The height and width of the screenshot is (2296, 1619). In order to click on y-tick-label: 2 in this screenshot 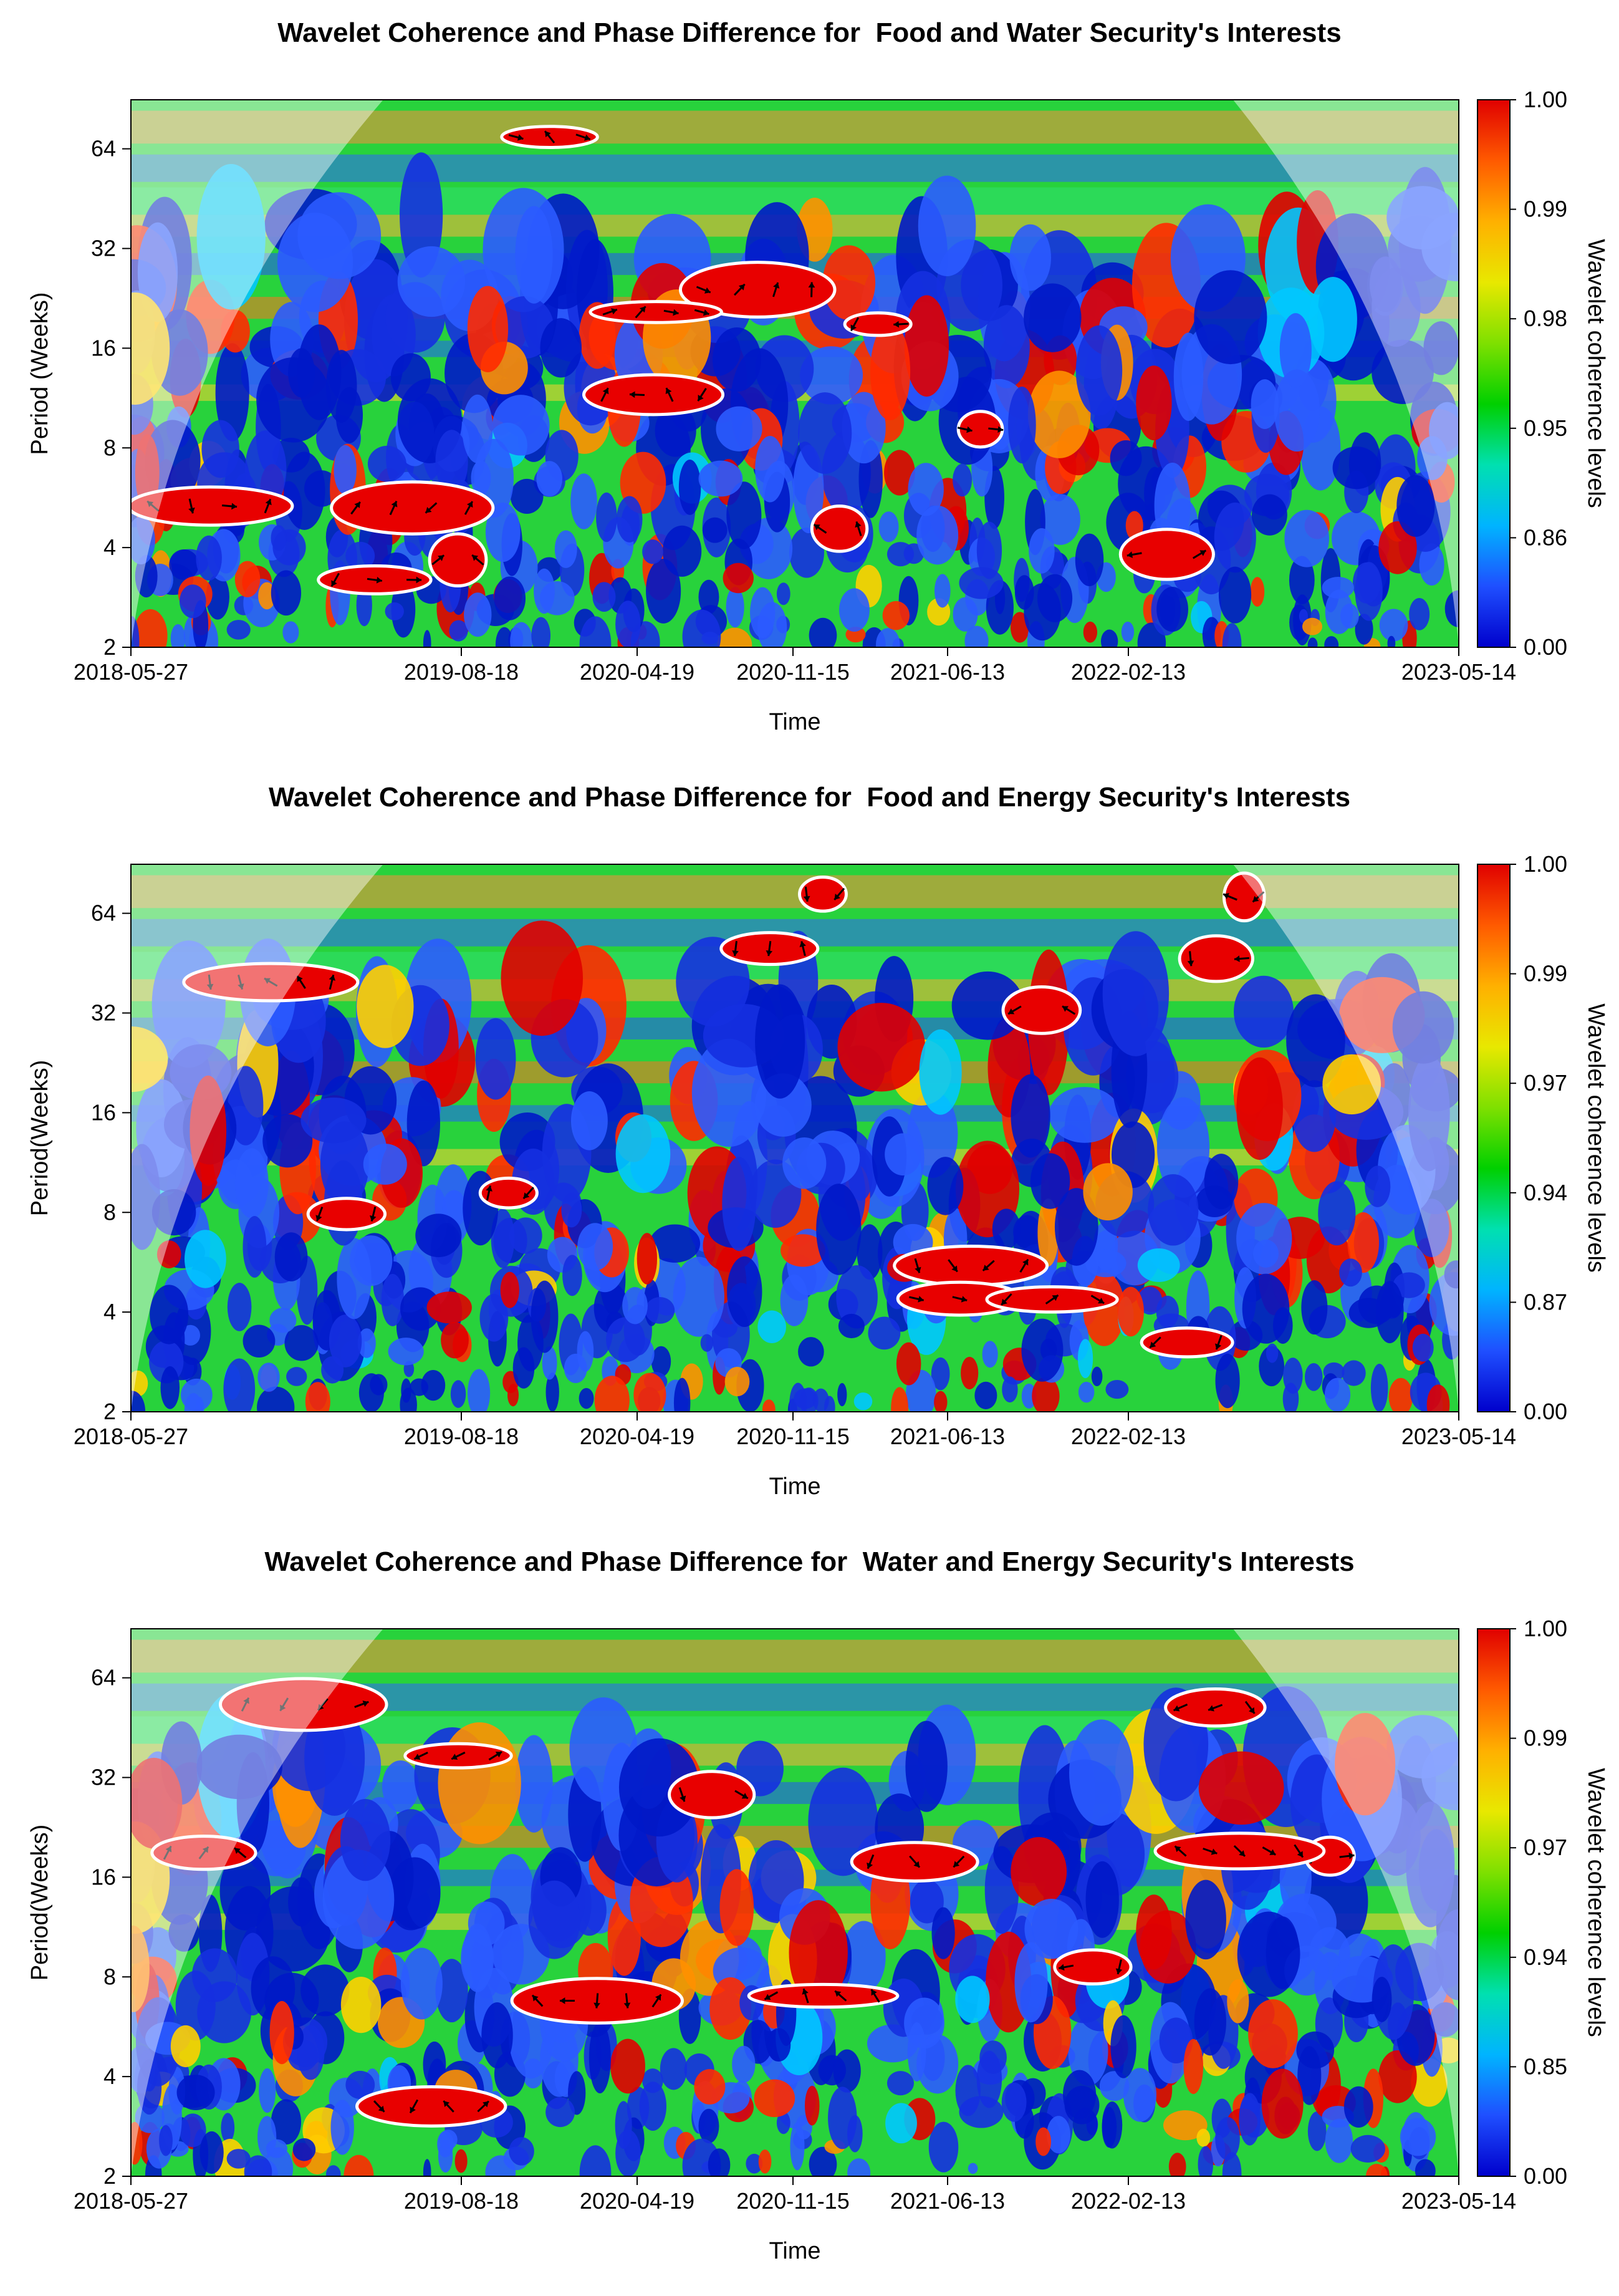, I will do `click(109, 1411)`.